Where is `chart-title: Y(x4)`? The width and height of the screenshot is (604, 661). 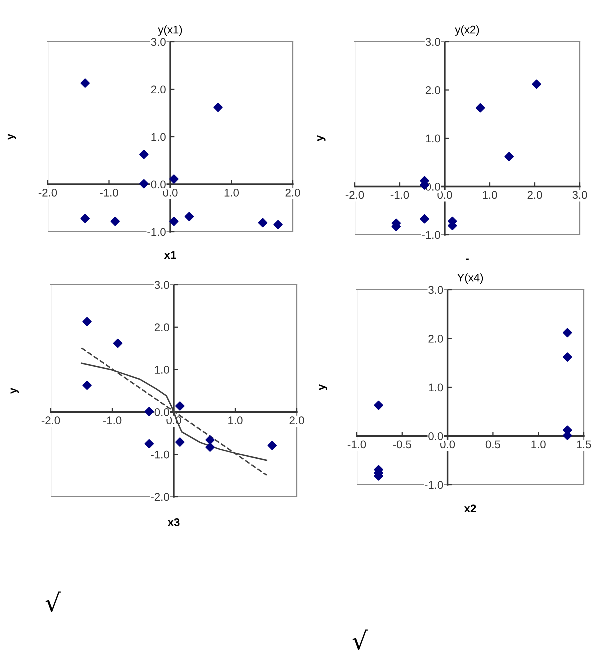 chart-title: Y(x4) is located at coordinates (470, 279).